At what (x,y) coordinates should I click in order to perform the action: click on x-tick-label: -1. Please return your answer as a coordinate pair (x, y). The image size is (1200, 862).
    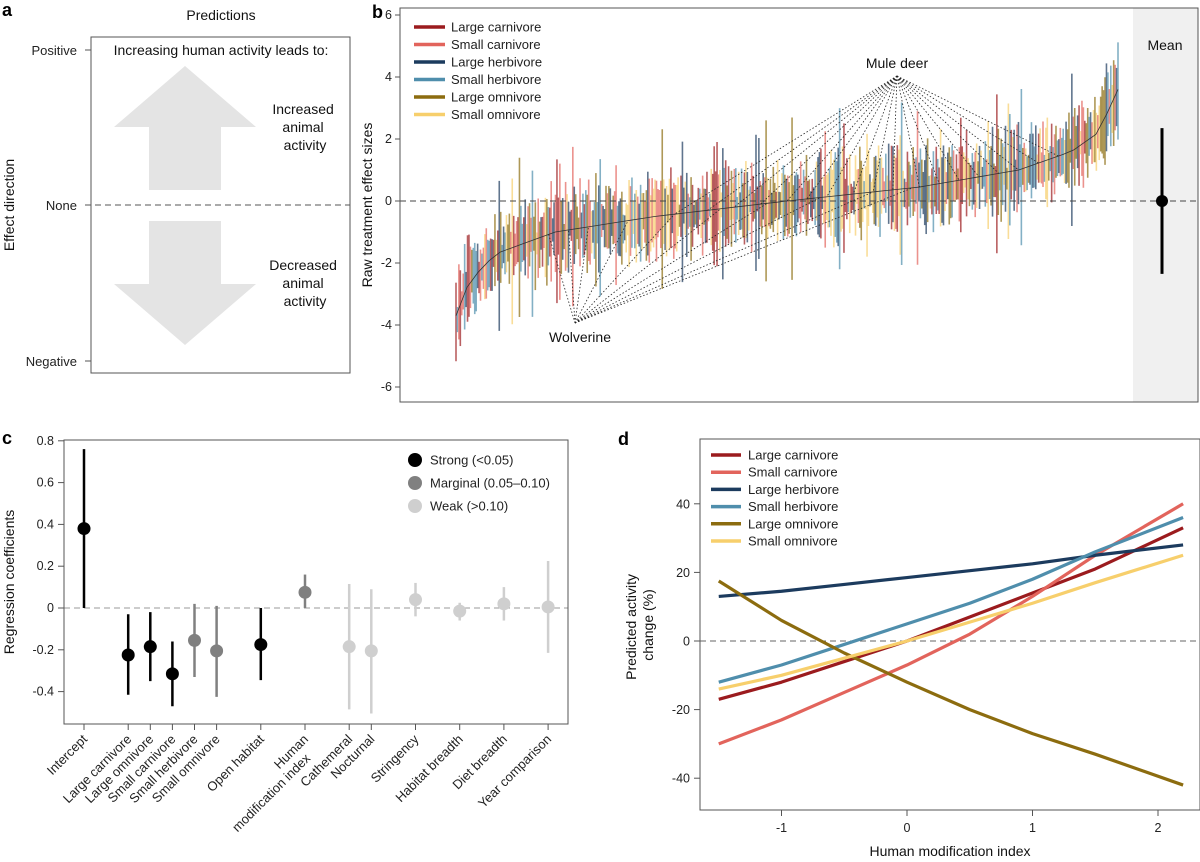
    Looking at the image, I should click on (781, 828).